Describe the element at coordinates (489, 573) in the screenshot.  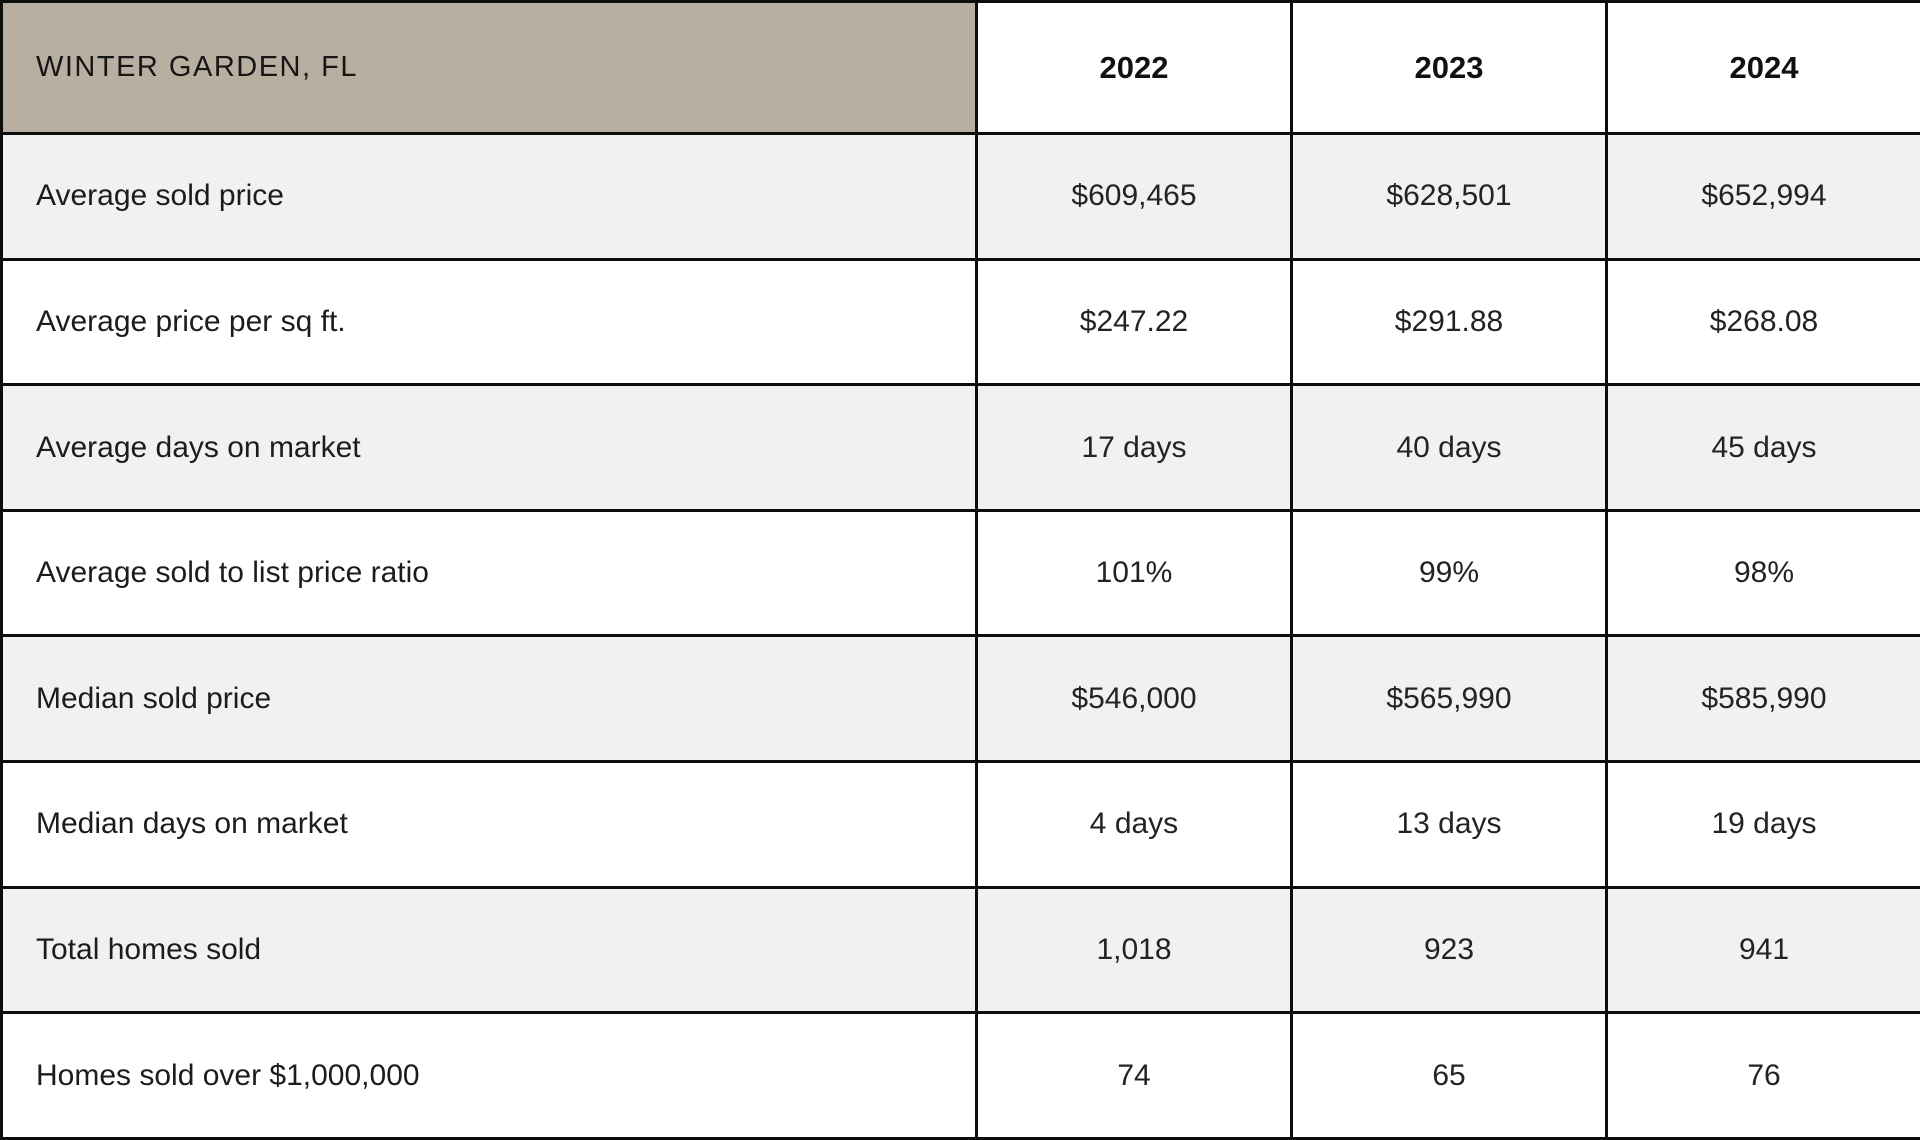
I see `row-label: Average sold to list price ratio` at that location.